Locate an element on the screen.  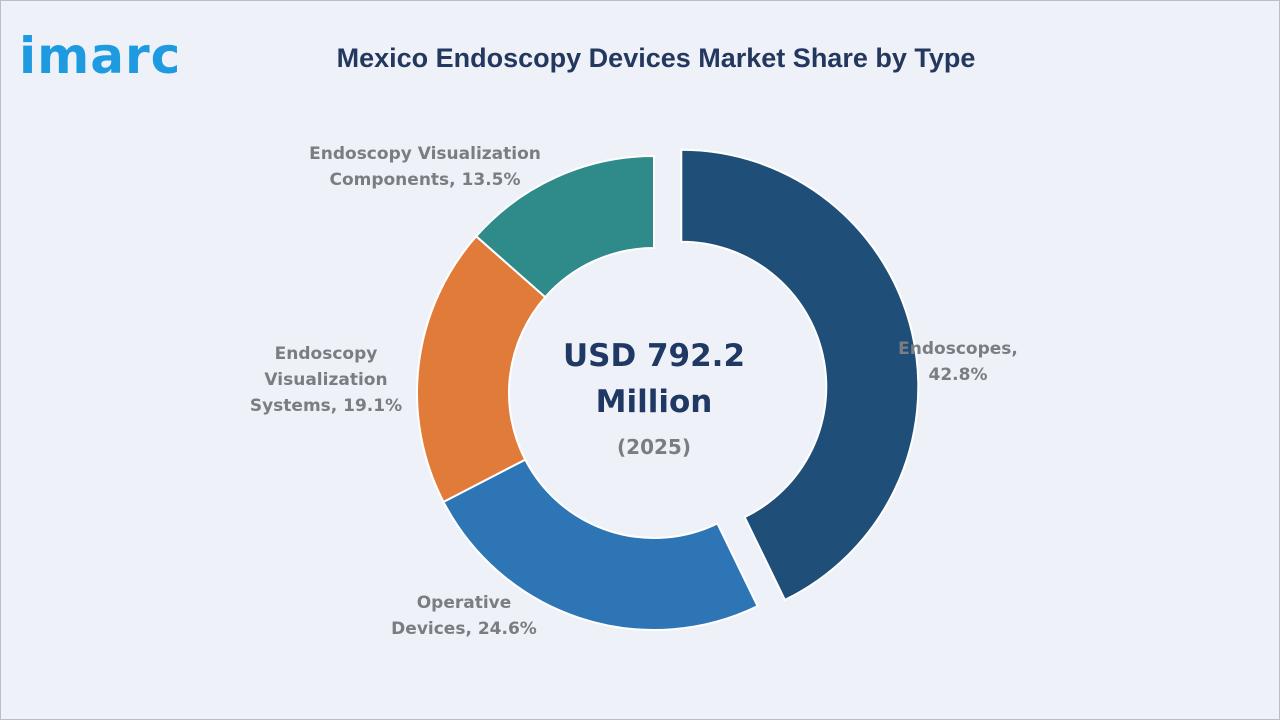
slice-label-line: Endoscopy Visualization is located at coordinates (425, 154).